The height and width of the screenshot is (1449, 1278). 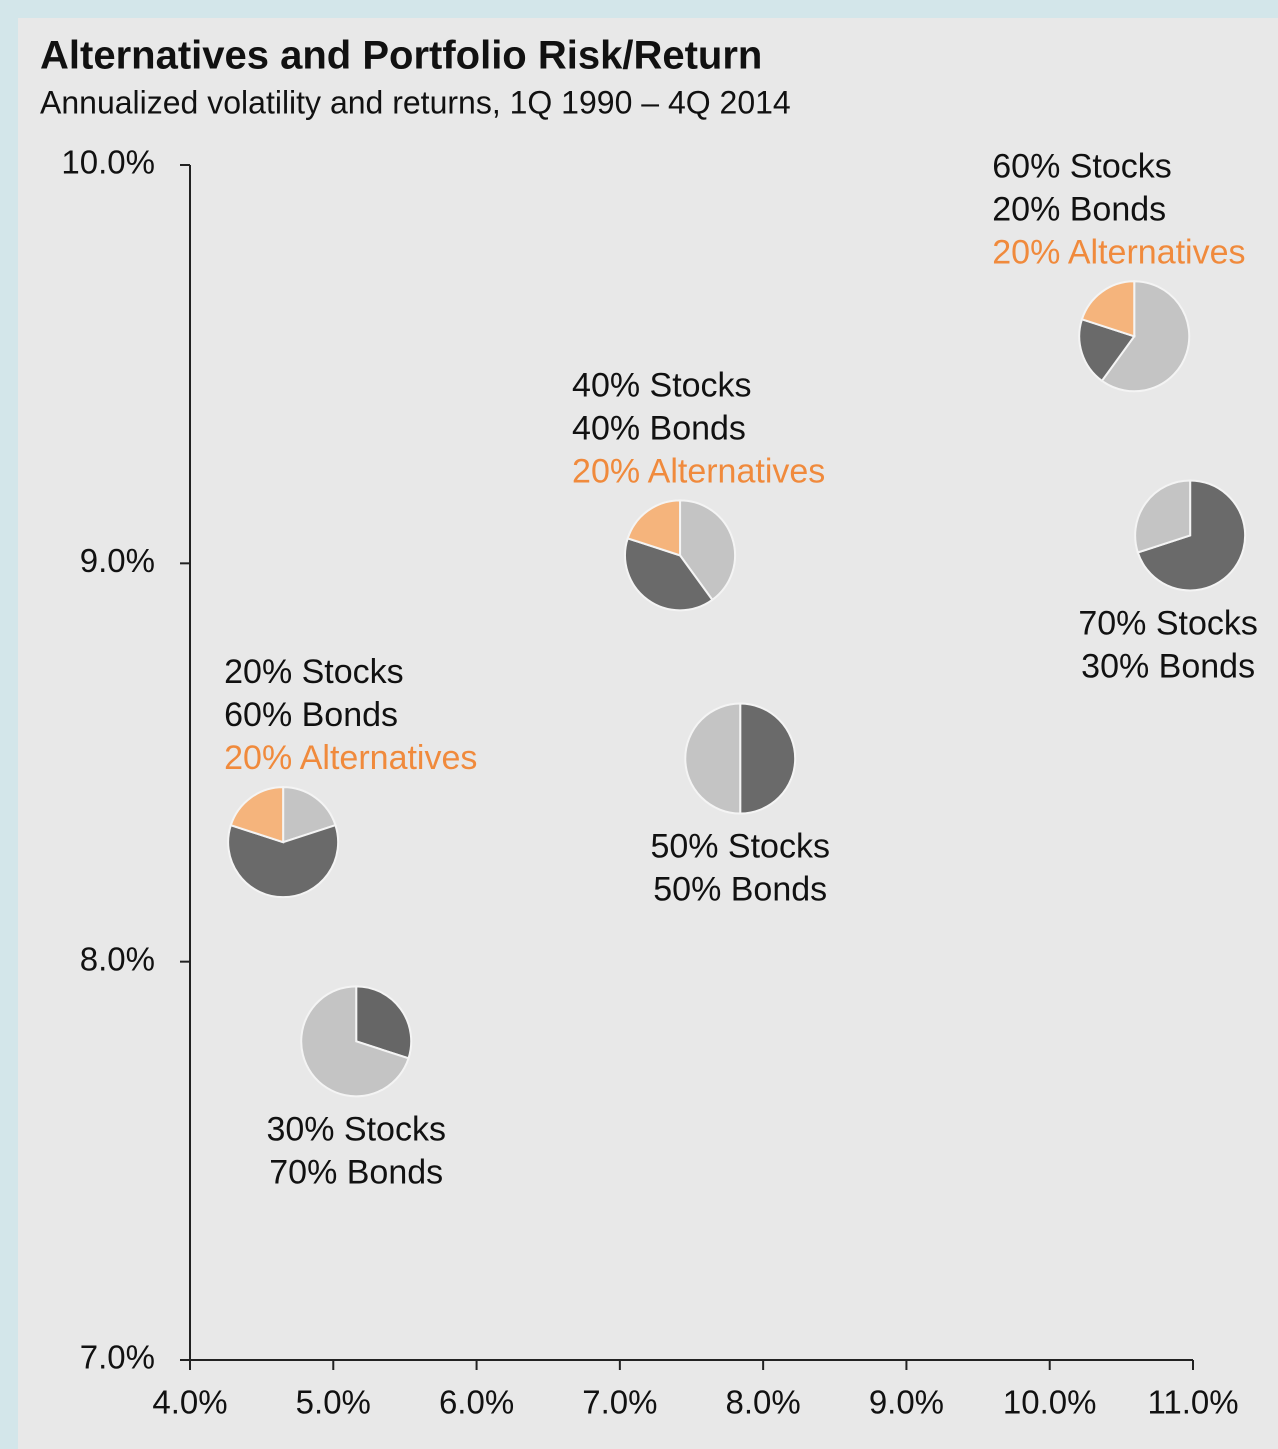 What do you see at coordinates (314, 672) in the screenshot?
I see `pie-label: 20% Stocks` at bounding box center [314, 672].